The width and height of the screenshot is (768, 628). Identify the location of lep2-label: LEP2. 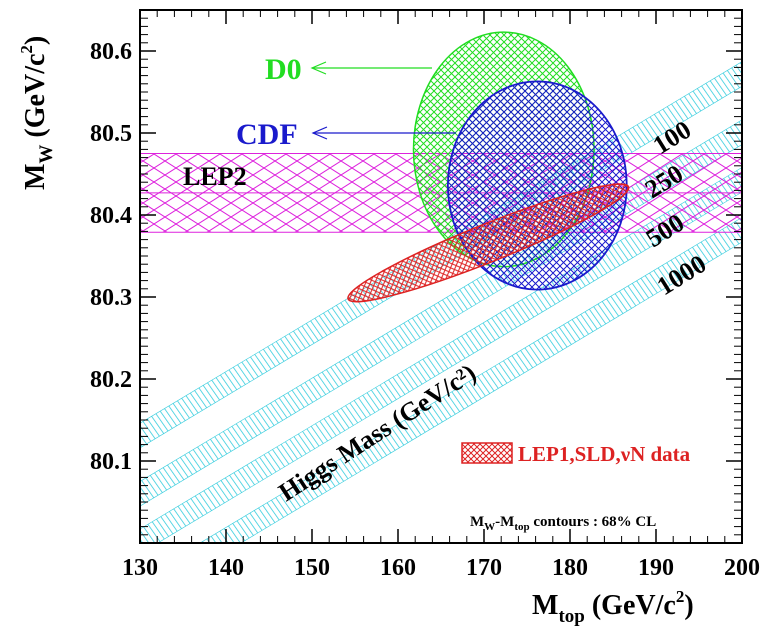
(215, 176).